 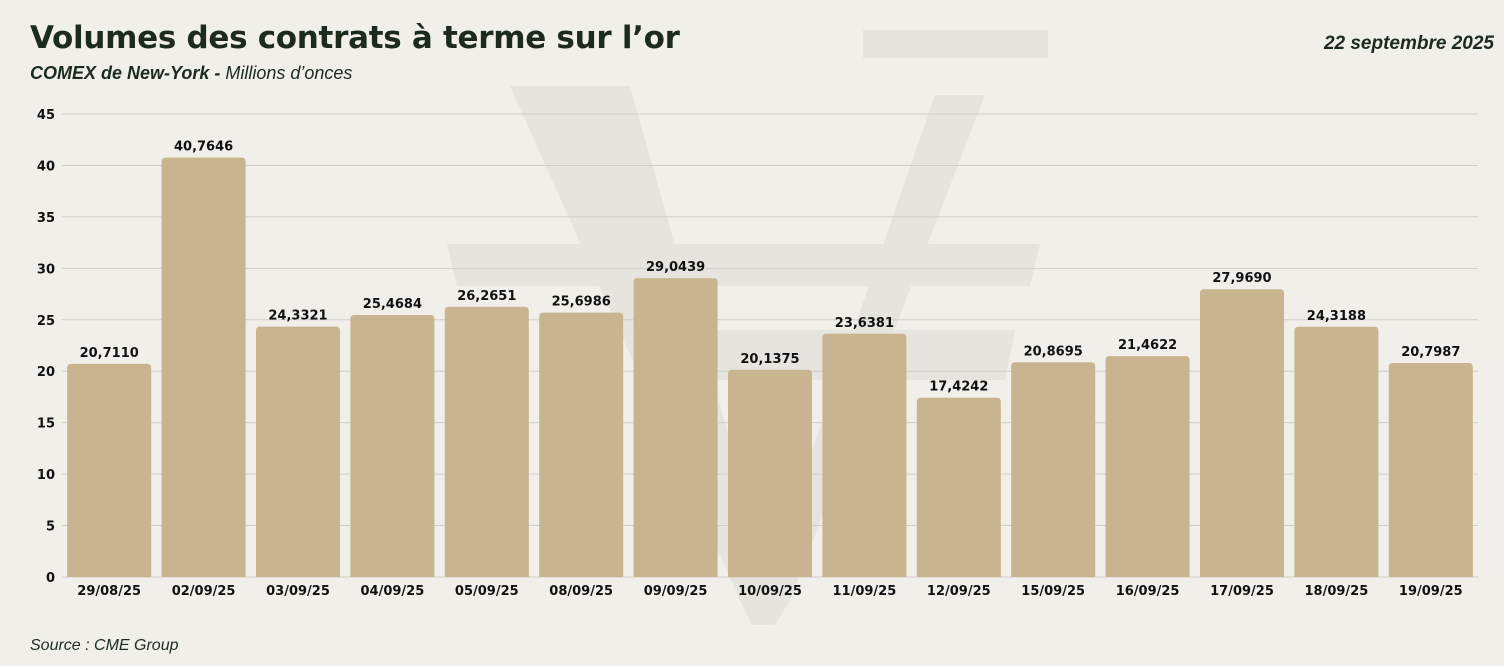 What do you see at coordinates (46, 218) in the screenshot?
I see `y-tick-label: 35` at bounding box center [46, 218].